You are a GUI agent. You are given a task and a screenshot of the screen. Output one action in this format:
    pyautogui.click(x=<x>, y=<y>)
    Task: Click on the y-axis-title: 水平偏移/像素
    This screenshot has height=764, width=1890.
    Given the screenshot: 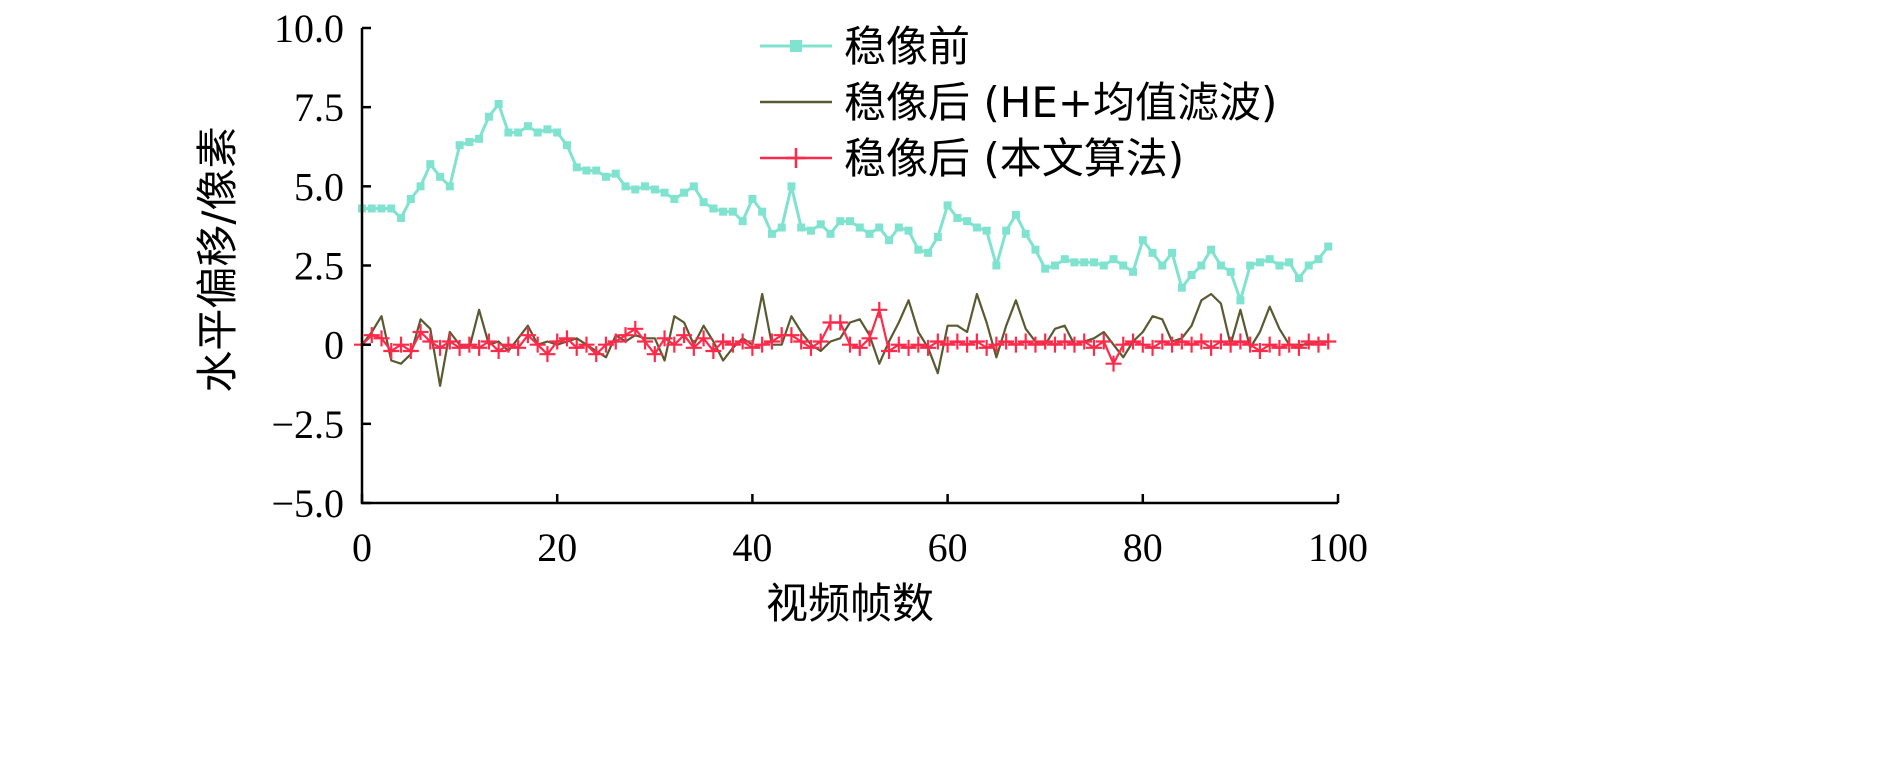 What is the action you would take?
    pyautogui.click(x=217, y=259)
    